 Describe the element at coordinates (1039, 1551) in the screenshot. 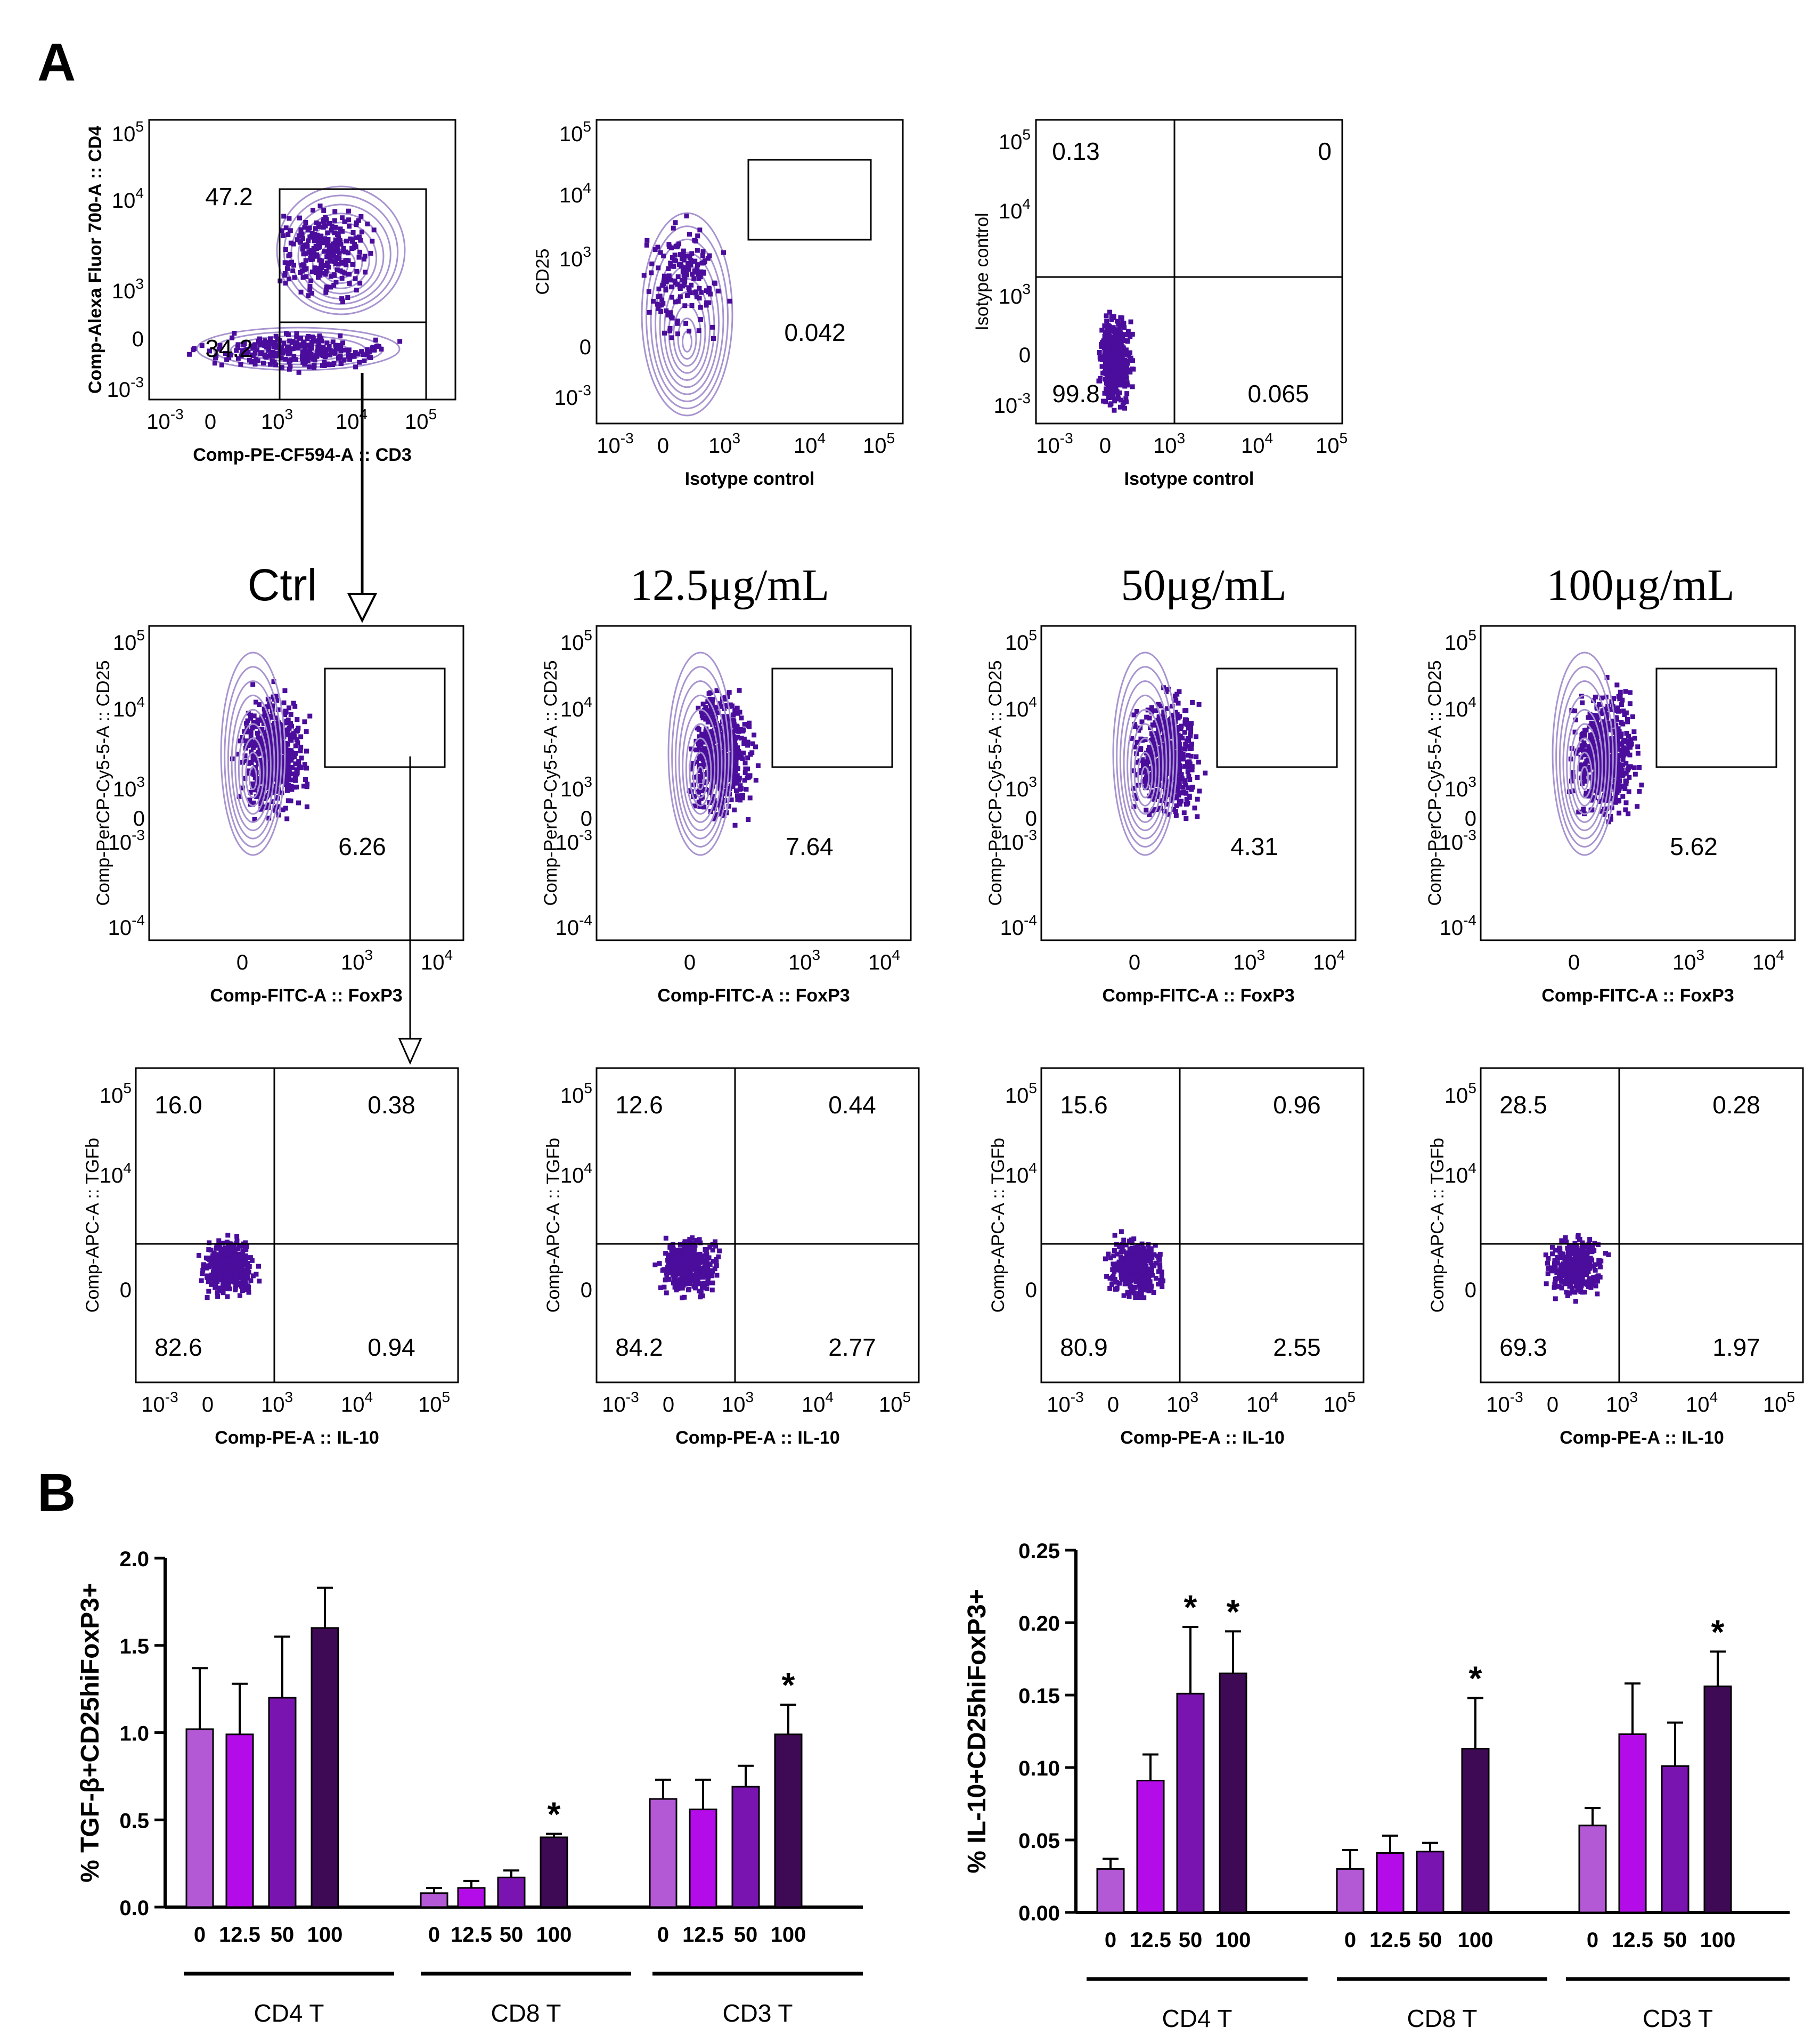

I see `y-tick-label: 0.25` at that location.